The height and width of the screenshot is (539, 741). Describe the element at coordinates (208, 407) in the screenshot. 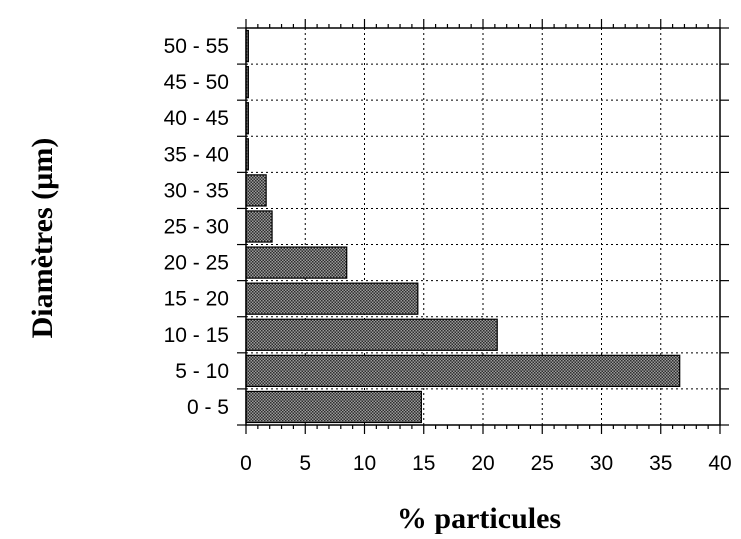

I see `y-category-label: 0 - 5` at that location.